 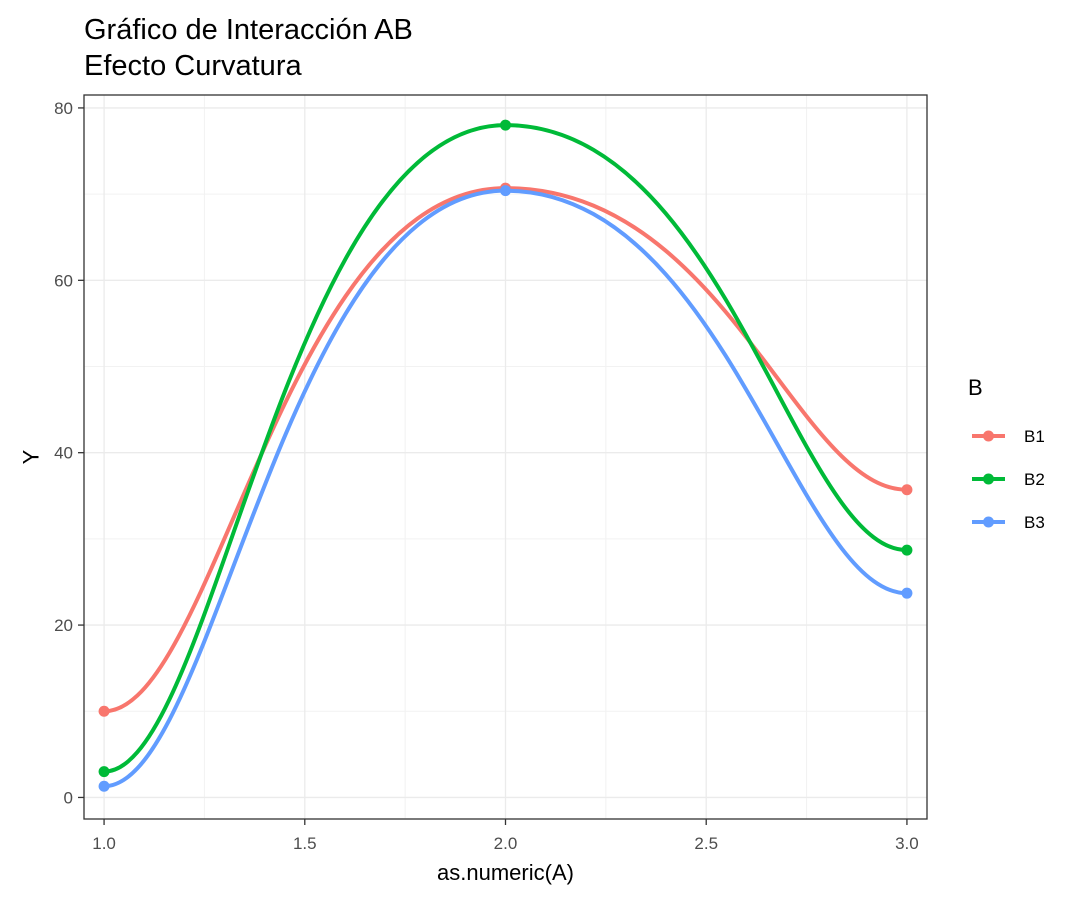 What do you see at coordinates (975, 387) in the screenshot?
I see `legend-title: B` at bounding box center [975, 387].